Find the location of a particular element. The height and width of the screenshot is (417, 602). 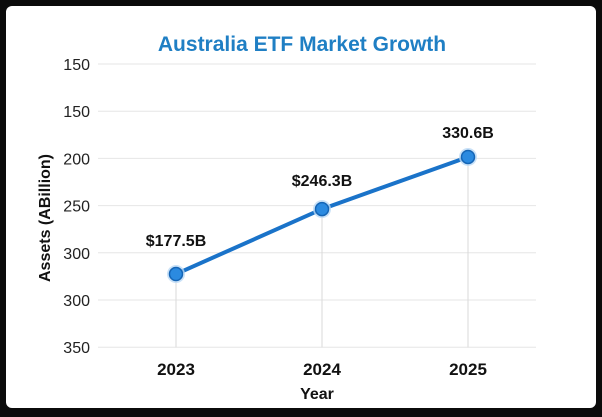

chart-title: Australia ETF Market Growth is located at coordinates (302, 44).